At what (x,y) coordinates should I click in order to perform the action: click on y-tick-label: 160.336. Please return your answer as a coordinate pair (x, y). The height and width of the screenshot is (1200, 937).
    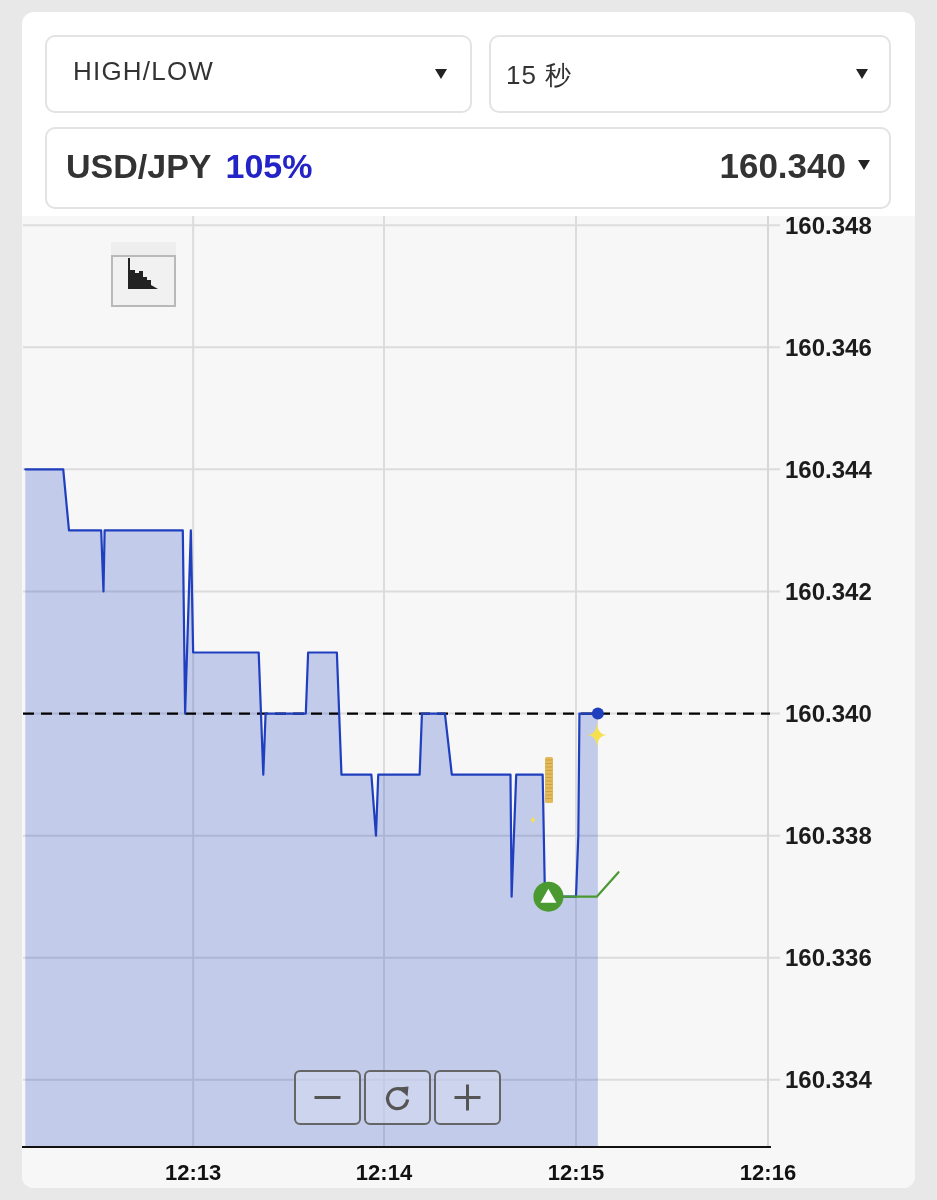
    Looking at the image, I should click on (828, 958).